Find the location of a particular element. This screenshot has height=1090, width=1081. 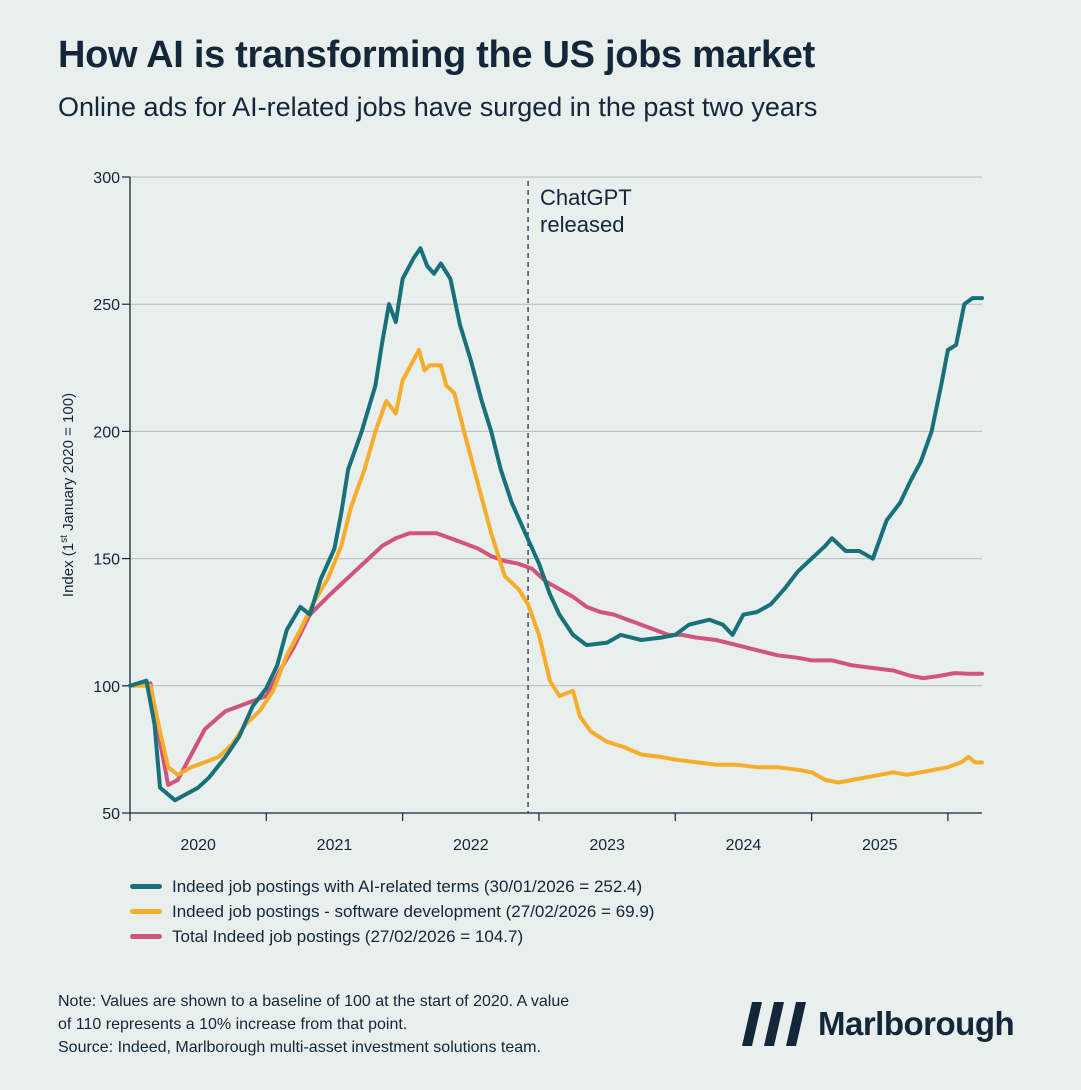

x-tick-label-2025: 2025 is located at coordinates (880, 845).